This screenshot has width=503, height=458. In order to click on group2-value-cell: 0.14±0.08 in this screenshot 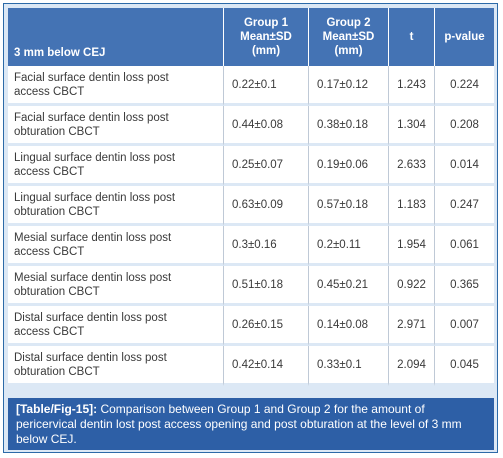, I will do `click(349, 326)`.